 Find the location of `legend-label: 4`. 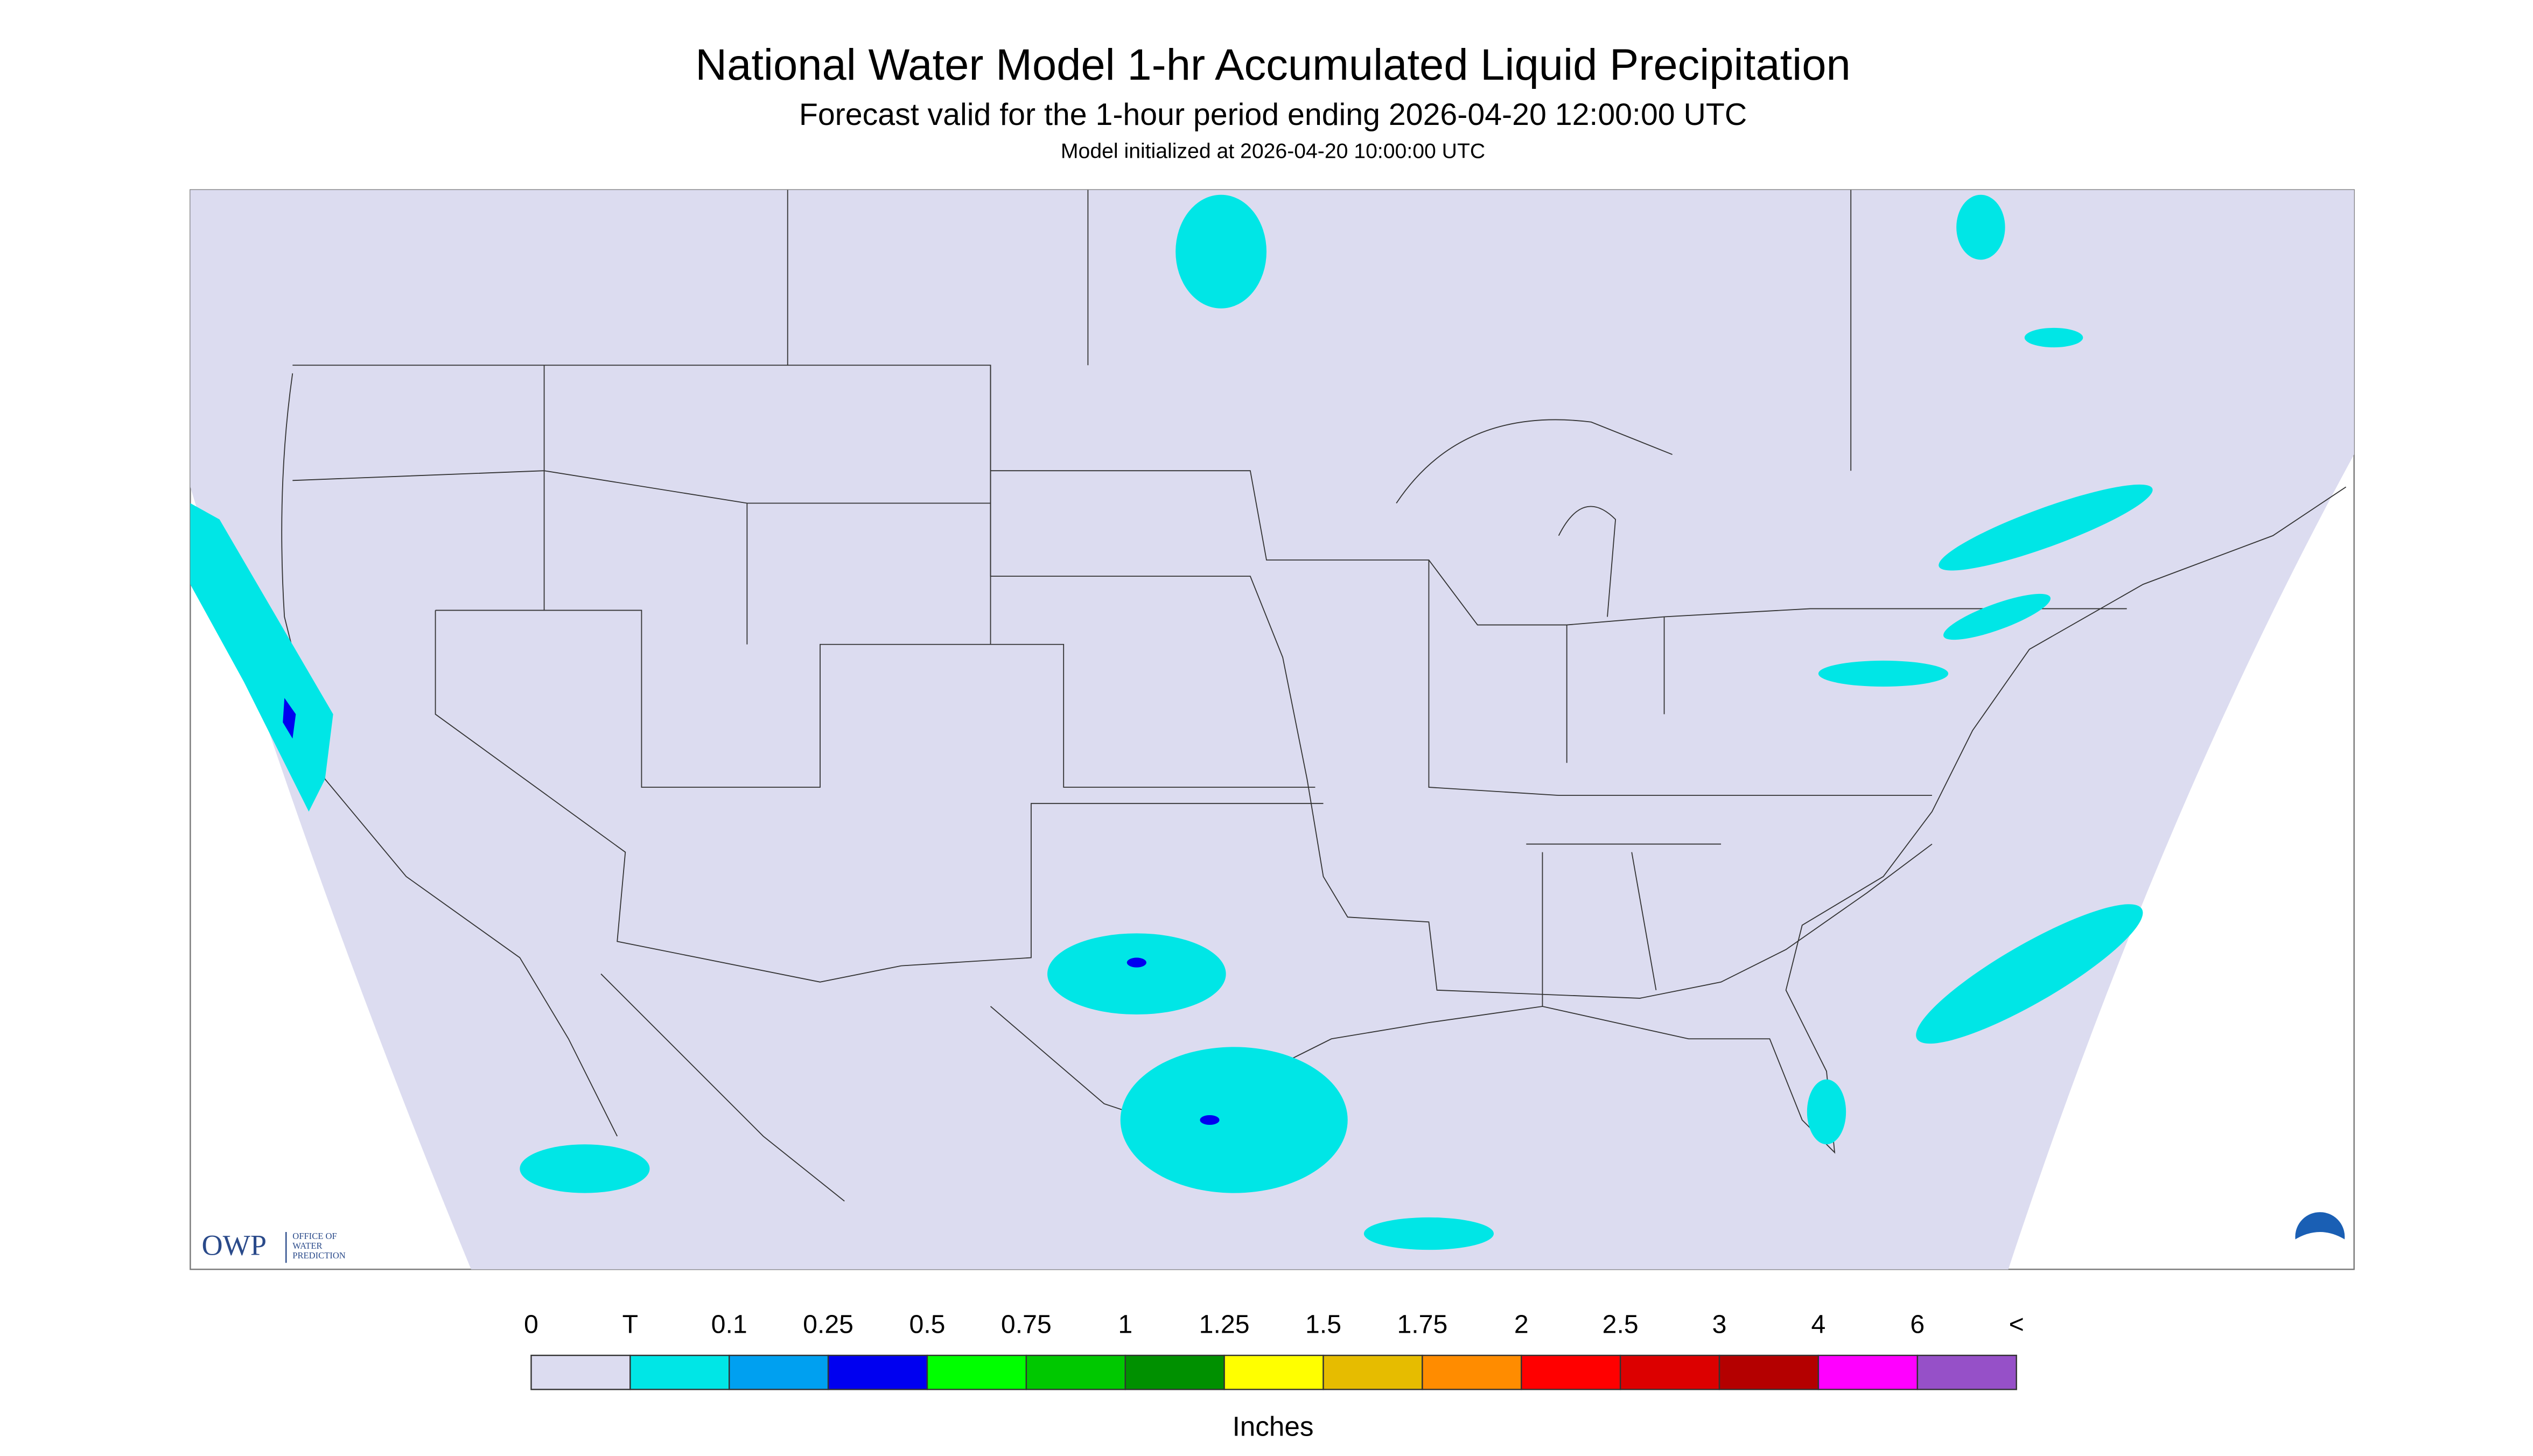

legend-label: 4 is located at coordinates (1819, 1324).